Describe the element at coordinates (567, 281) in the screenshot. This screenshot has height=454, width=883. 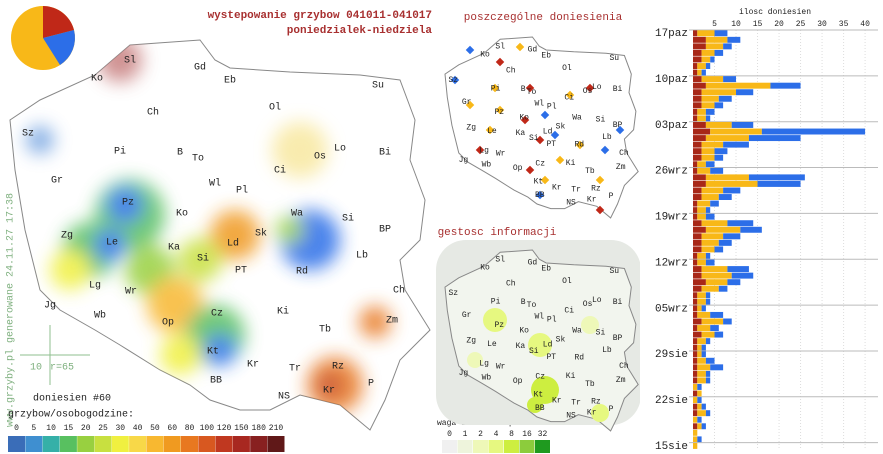
I see `region-label: Ol` at that location.